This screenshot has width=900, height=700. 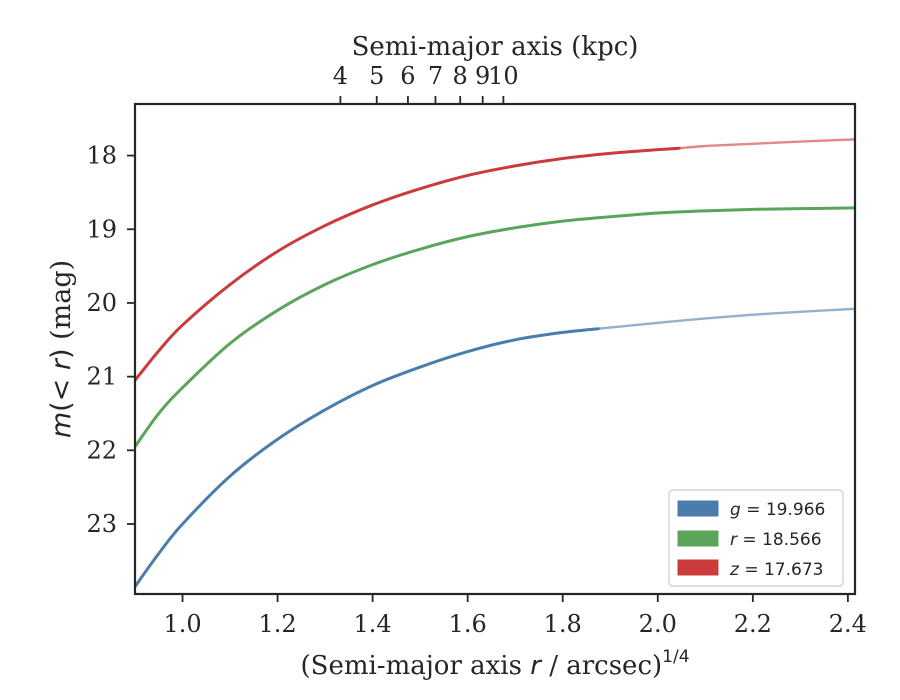 What do you see at coordinates (698, 508) in the screenshot?
I see `legend-swatch-g` at bounding box center [698, 508].